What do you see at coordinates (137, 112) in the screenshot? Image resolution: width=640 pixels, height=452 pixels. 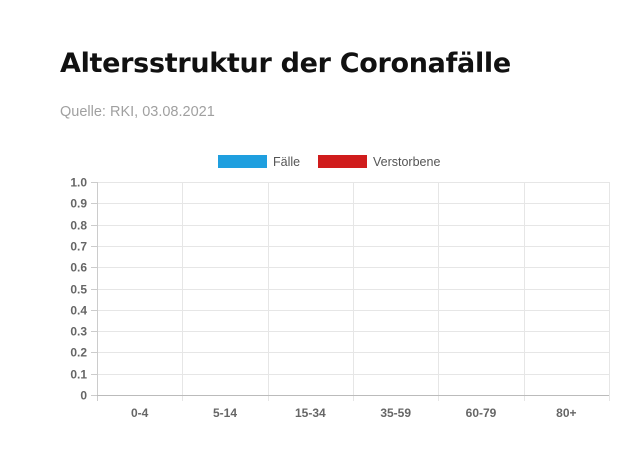 I see `source-note: Quelle: RKI, 03.08.2021` at bounding box center [137, 112].